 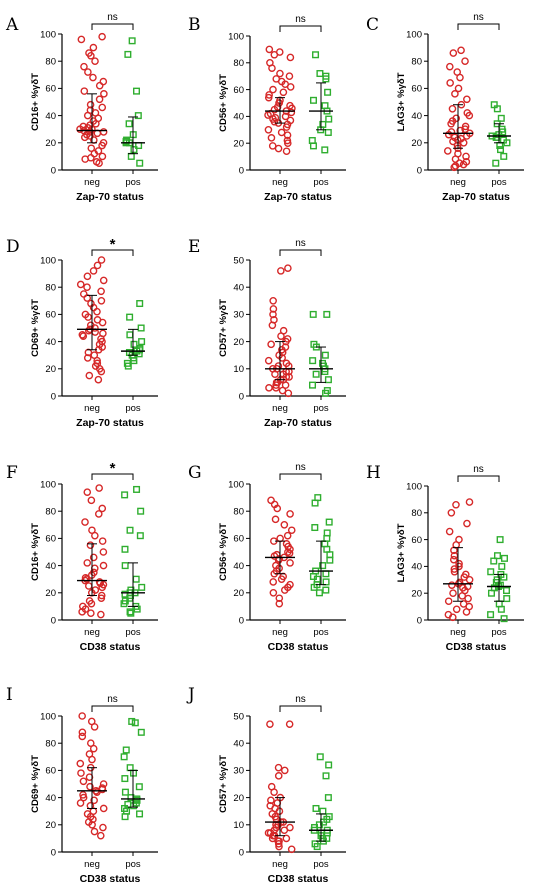 I want to click on y-axis-label: CD16+ %γδT, so click(x=35, y=552).